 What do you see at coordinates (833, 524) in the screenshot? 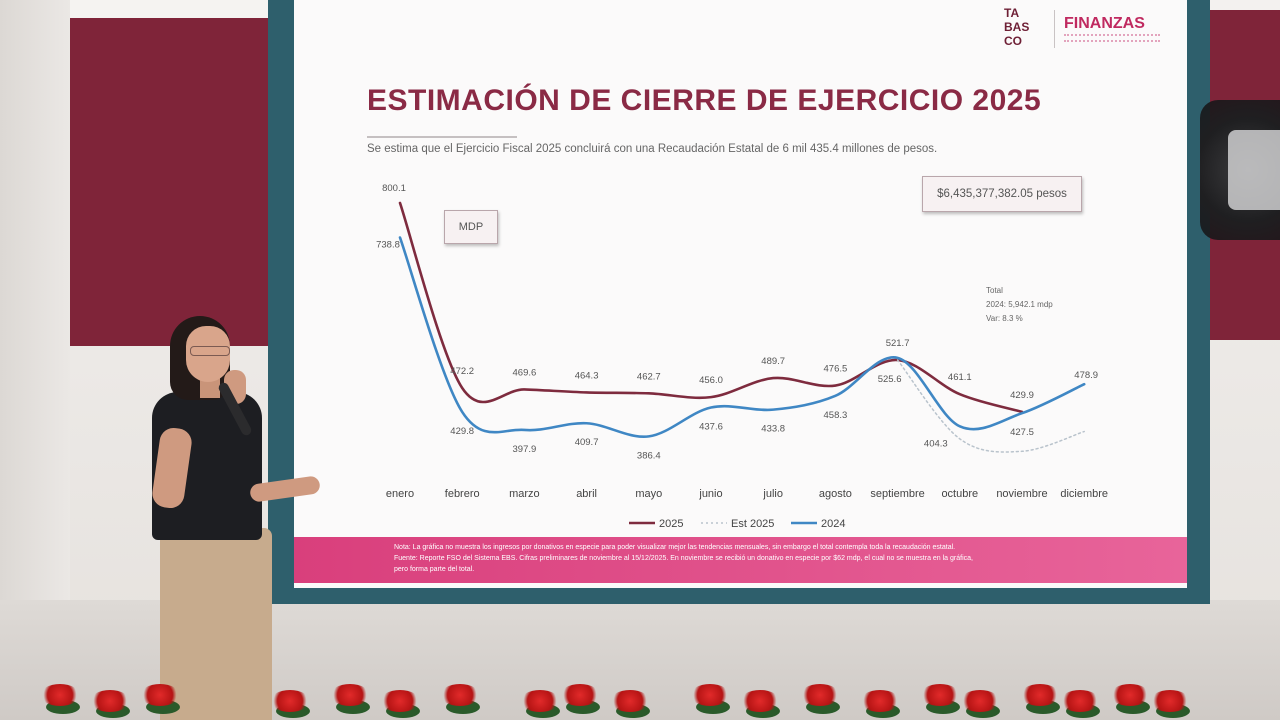
I see `legend-label-2024: 2024` at bounding box center [833, 524].